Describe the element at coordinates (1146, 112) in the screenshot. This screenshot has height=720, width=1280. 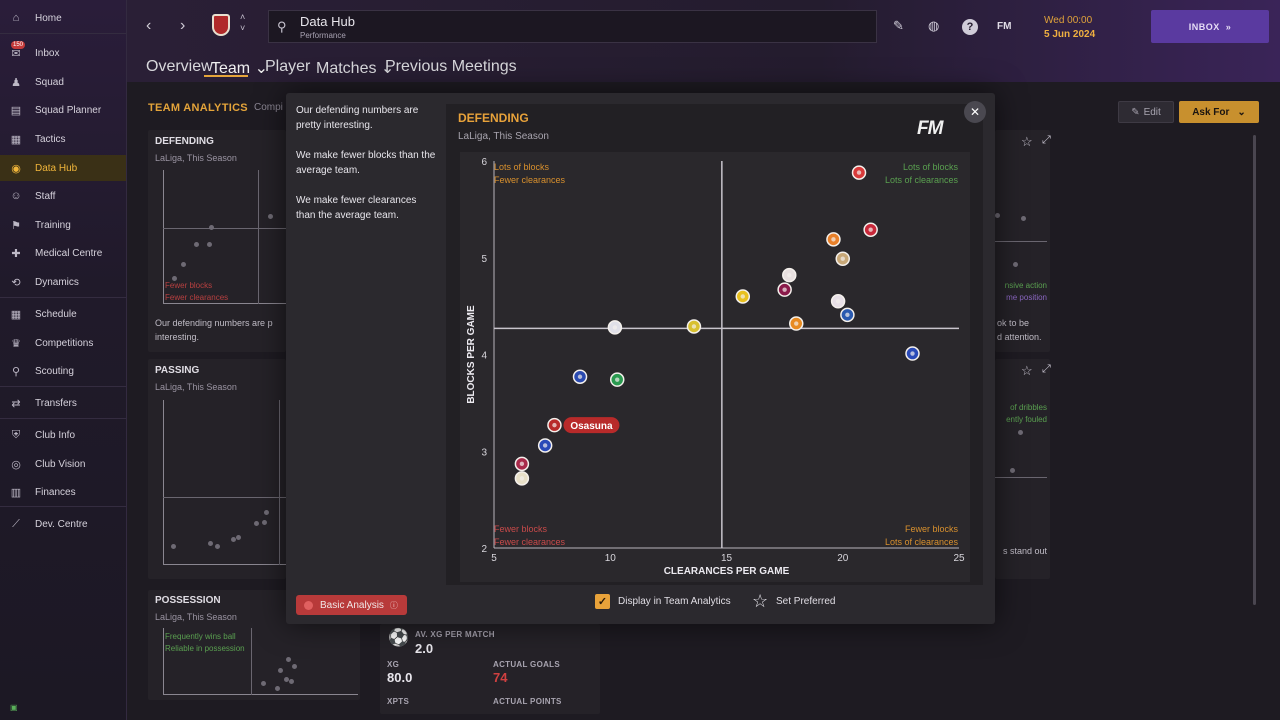
I see `edit-button: ✎ Edit` at that location.